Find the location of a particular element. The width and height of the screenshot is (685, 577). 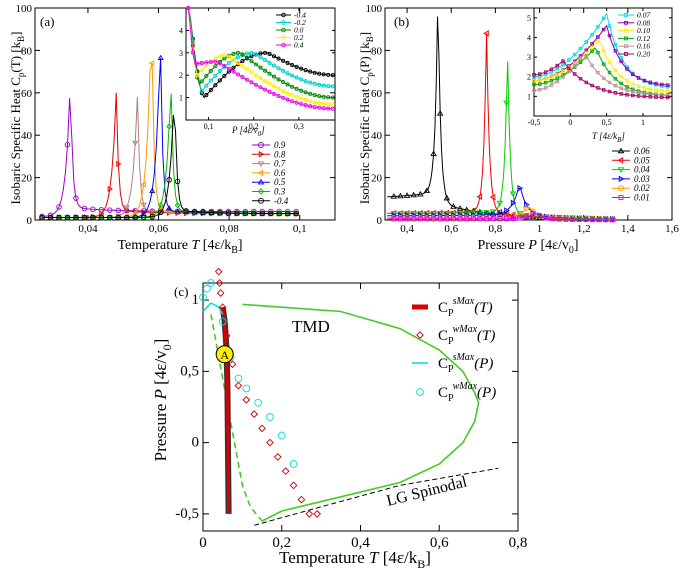

panel-b-legend-label: 0.04 is located at coordinates (642, 170).